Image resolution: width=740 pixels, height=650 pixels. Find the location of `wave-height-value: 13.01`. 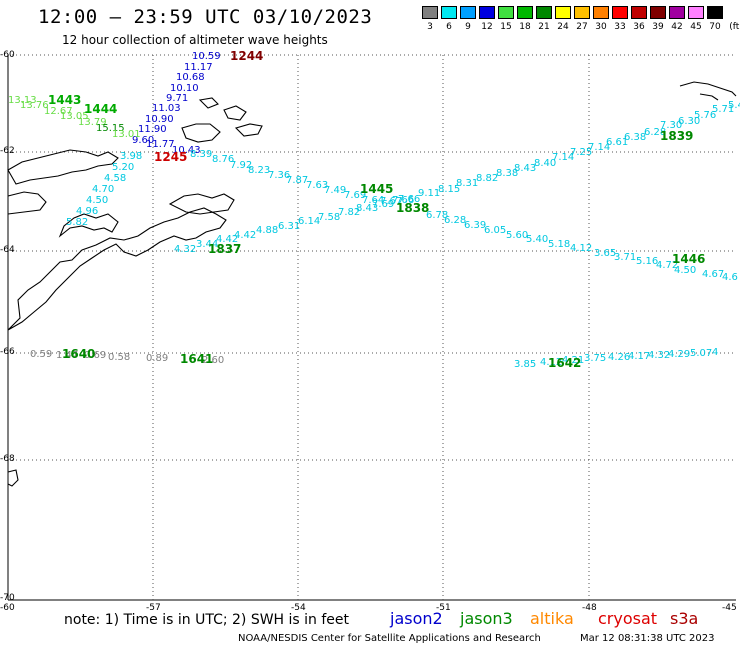

wave-height-value: 13.01 is located at coordinates (126, 134).